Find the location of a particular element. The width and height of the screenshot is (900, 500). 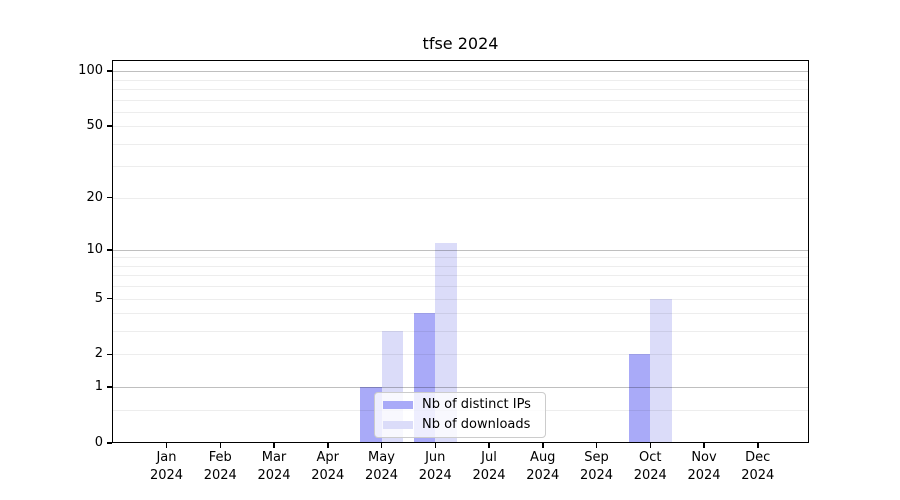

x-tick-month: Jun is located at coordinates (435, 457).